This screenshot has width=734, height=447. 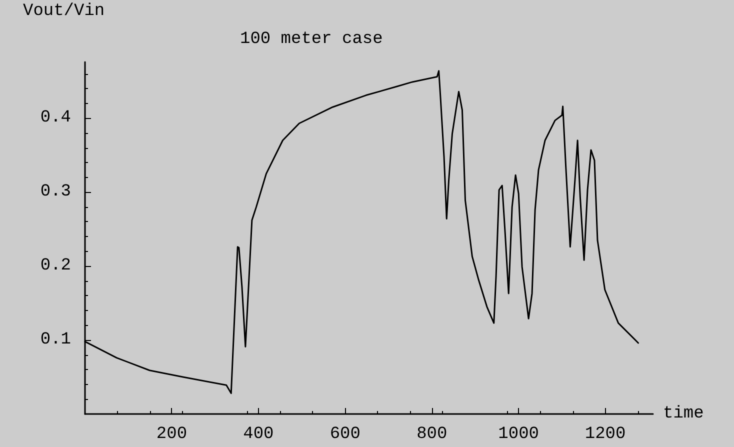 I want to click on chart-title: 100 meter case, so click(x=311, y=39).